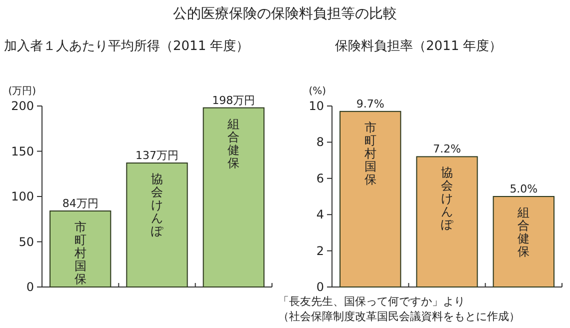 This screenshot has height=328, width=570. What do you see at coordinates (418, 46) in the screenshot?
I see `chart-title: 保険料負担率（2011 年度）` at bounding box center [418, 46].